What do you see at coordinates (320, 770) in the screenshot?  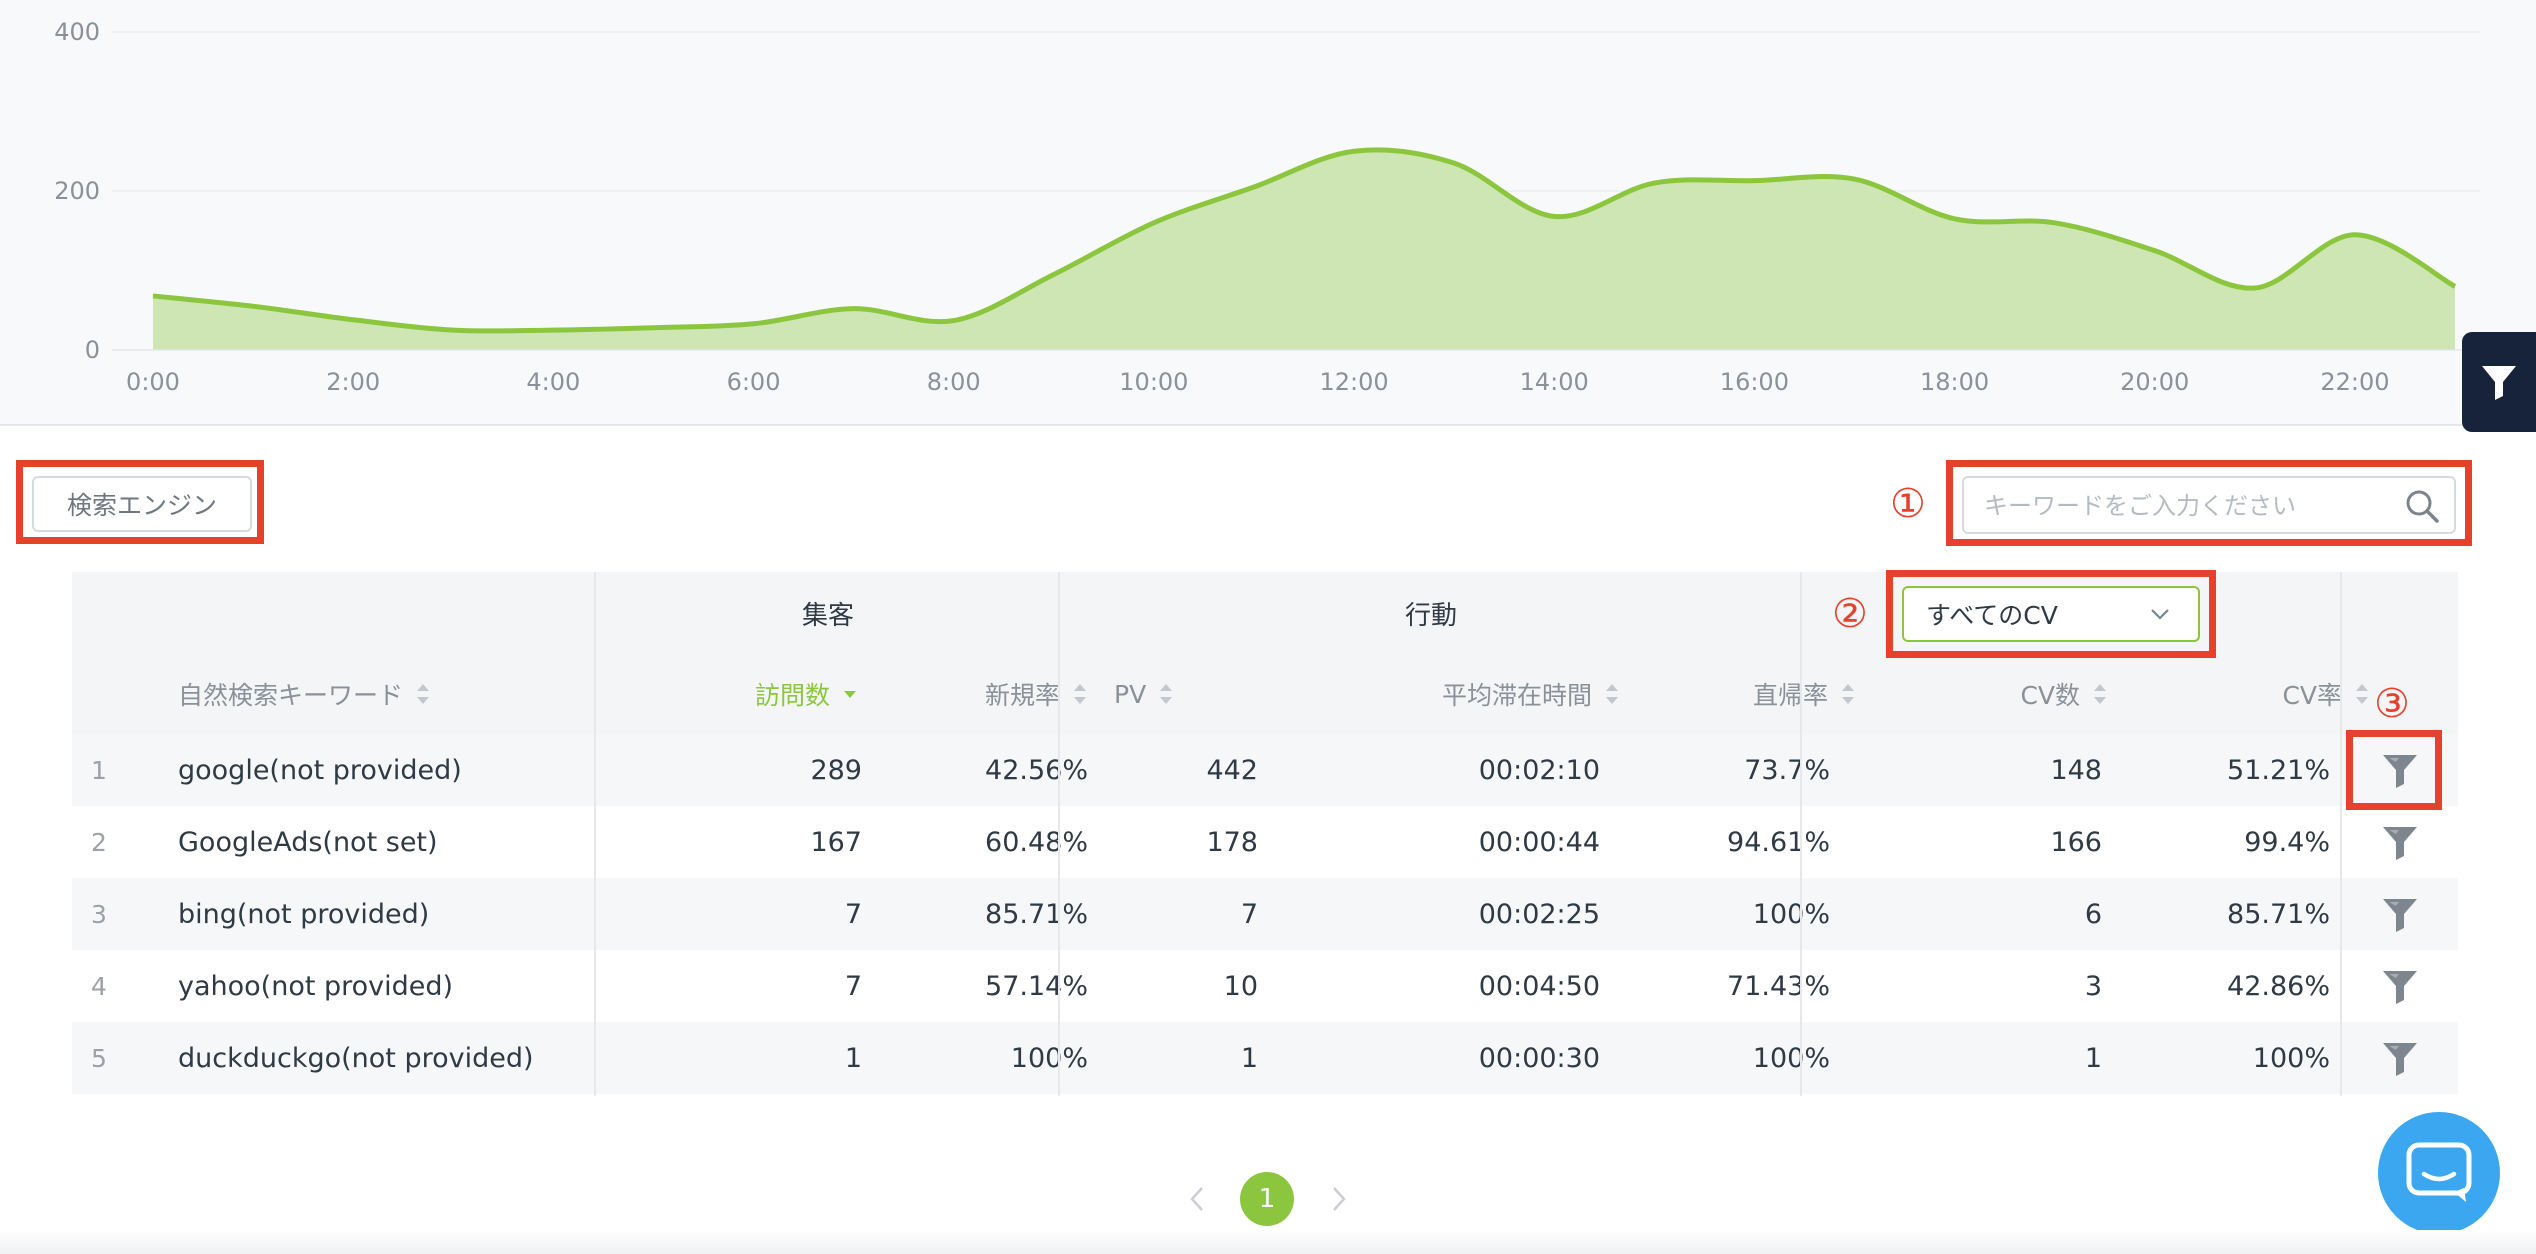 I see `row-keyword: google(not provided)` at bounding box center [320, 770].